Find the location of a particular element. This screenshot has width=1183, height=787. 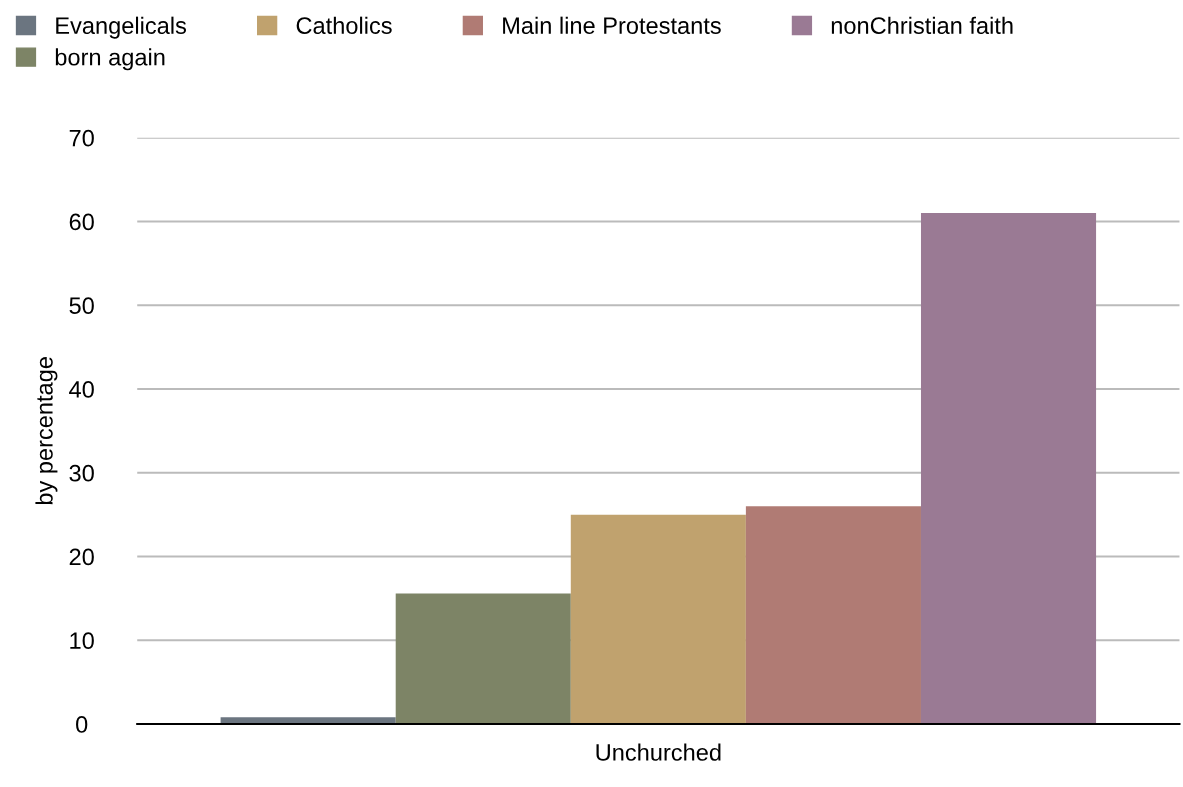

y-axis-title: by percentage is located at coordinates (46, 431).